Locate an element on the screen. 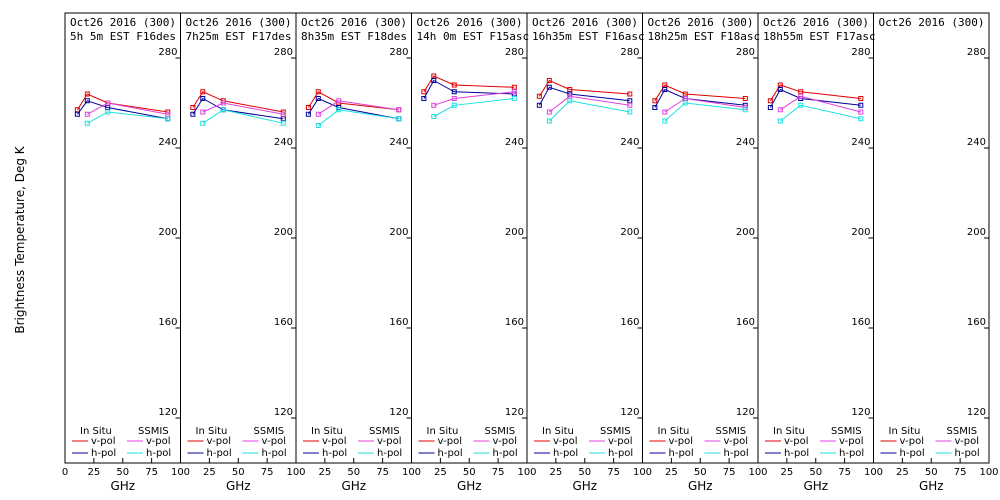  panel-title-time: 16h35m EST F16asc is located at coordinates (588, 36).